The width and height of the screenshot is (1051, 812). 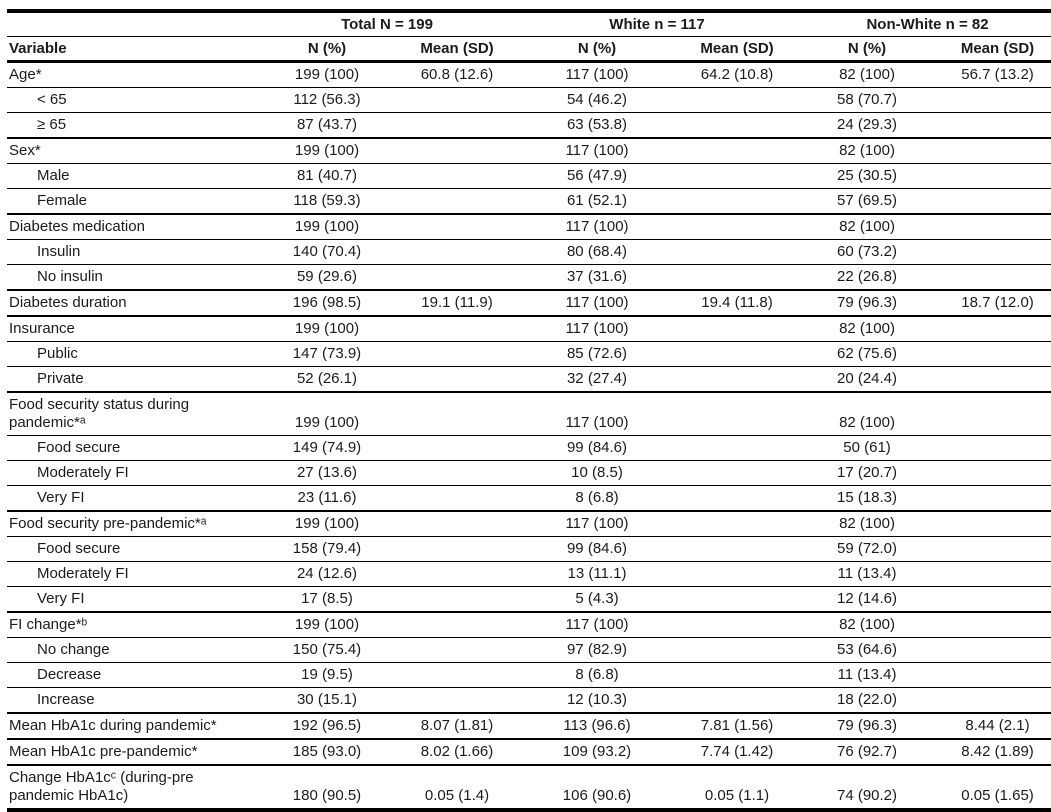 What do you see at coordinates (132, 413) in the screenshot?
I see `row-label: Food security status during pandemic*ᵃ` at bounding box center [132, 413].